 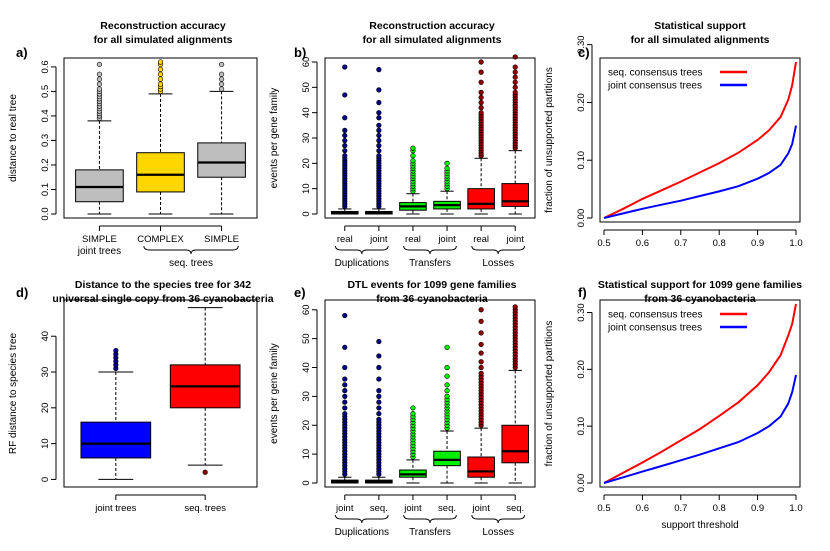 What do you see at coordinates (582, 292) in the screenshot?
I see `panel-label: f)` at bounding box center [582, 292].